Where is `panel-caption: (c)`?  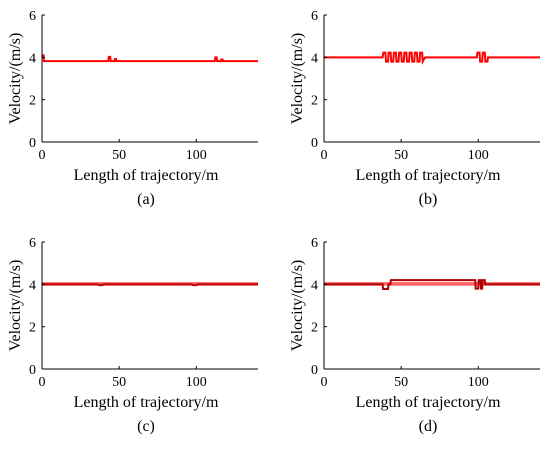
panel-caption: (c) is located at coordinates (146, 426).